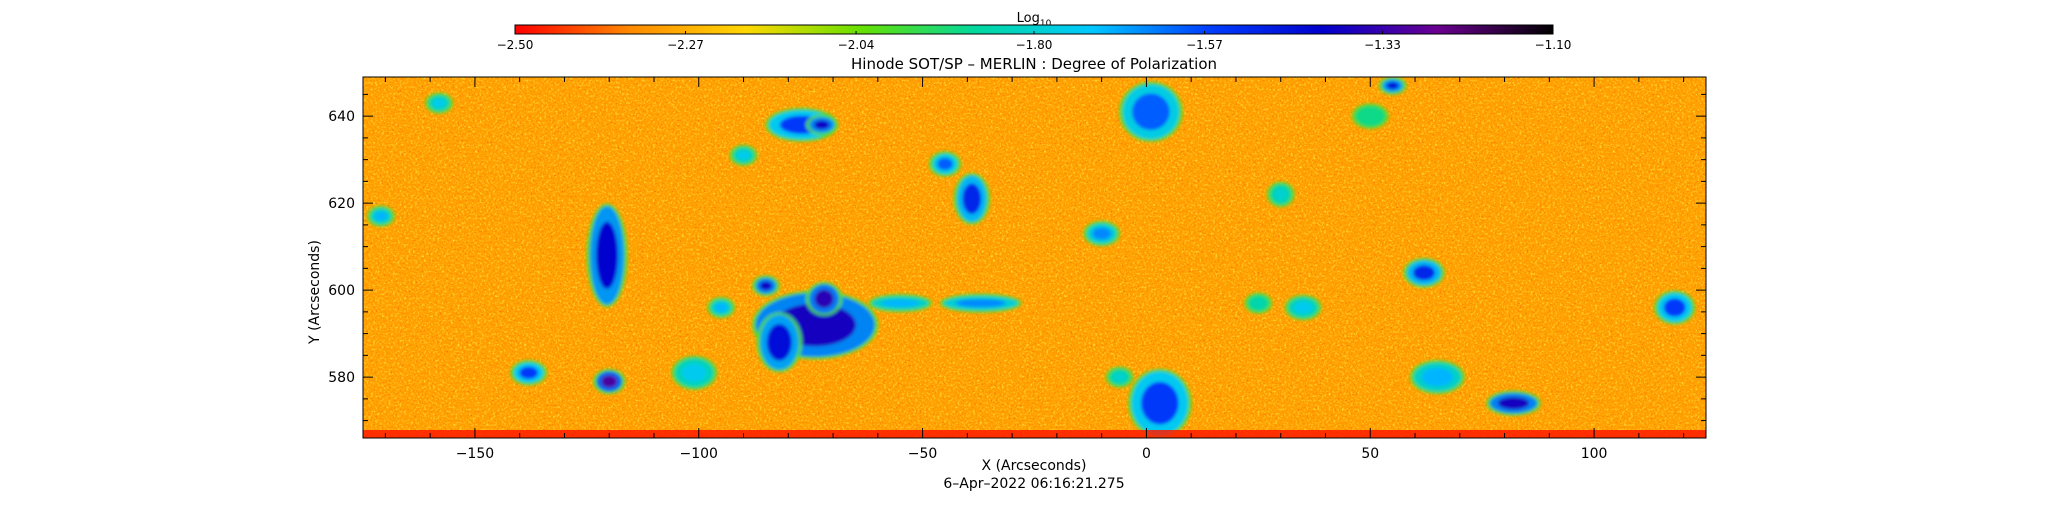  What do you see at coordinates (1034, 45) in the screenshot?
I see `colorbar-tick-label: −1.80` at bounding box center [1034, 45].